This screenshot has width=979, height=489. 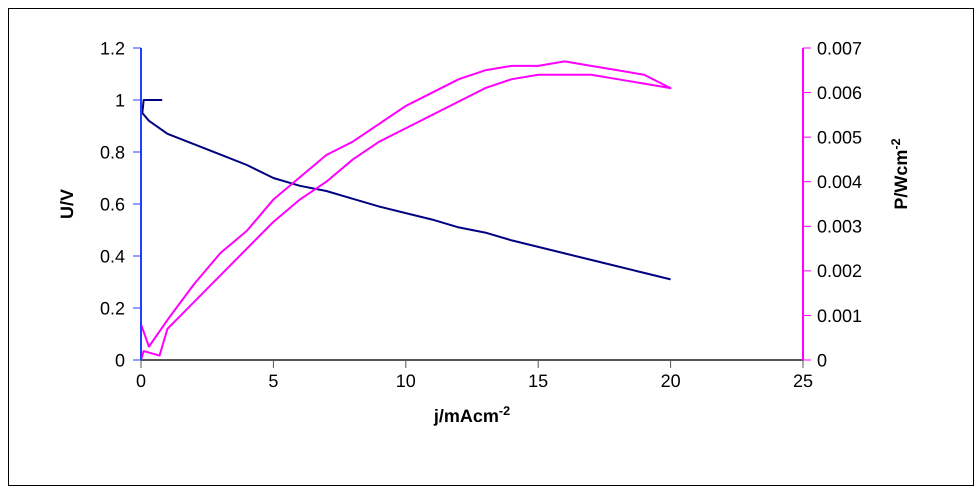 I want to click on y2-tick-label: 0.002, so click(x=839, y=271).